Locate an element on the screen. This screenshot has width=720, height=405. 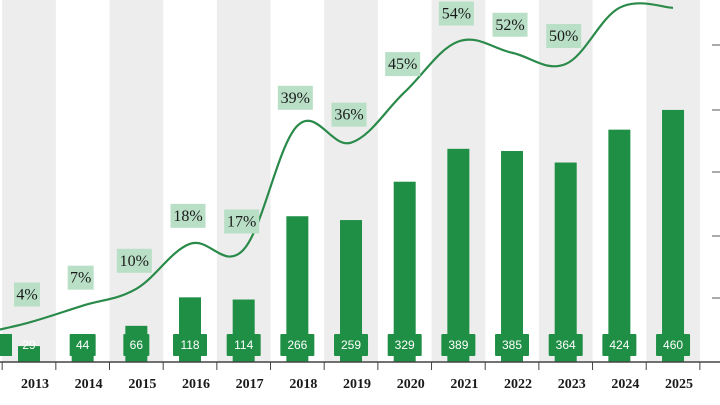
pct-label-box-2019 is located at coordinates (349, 114).